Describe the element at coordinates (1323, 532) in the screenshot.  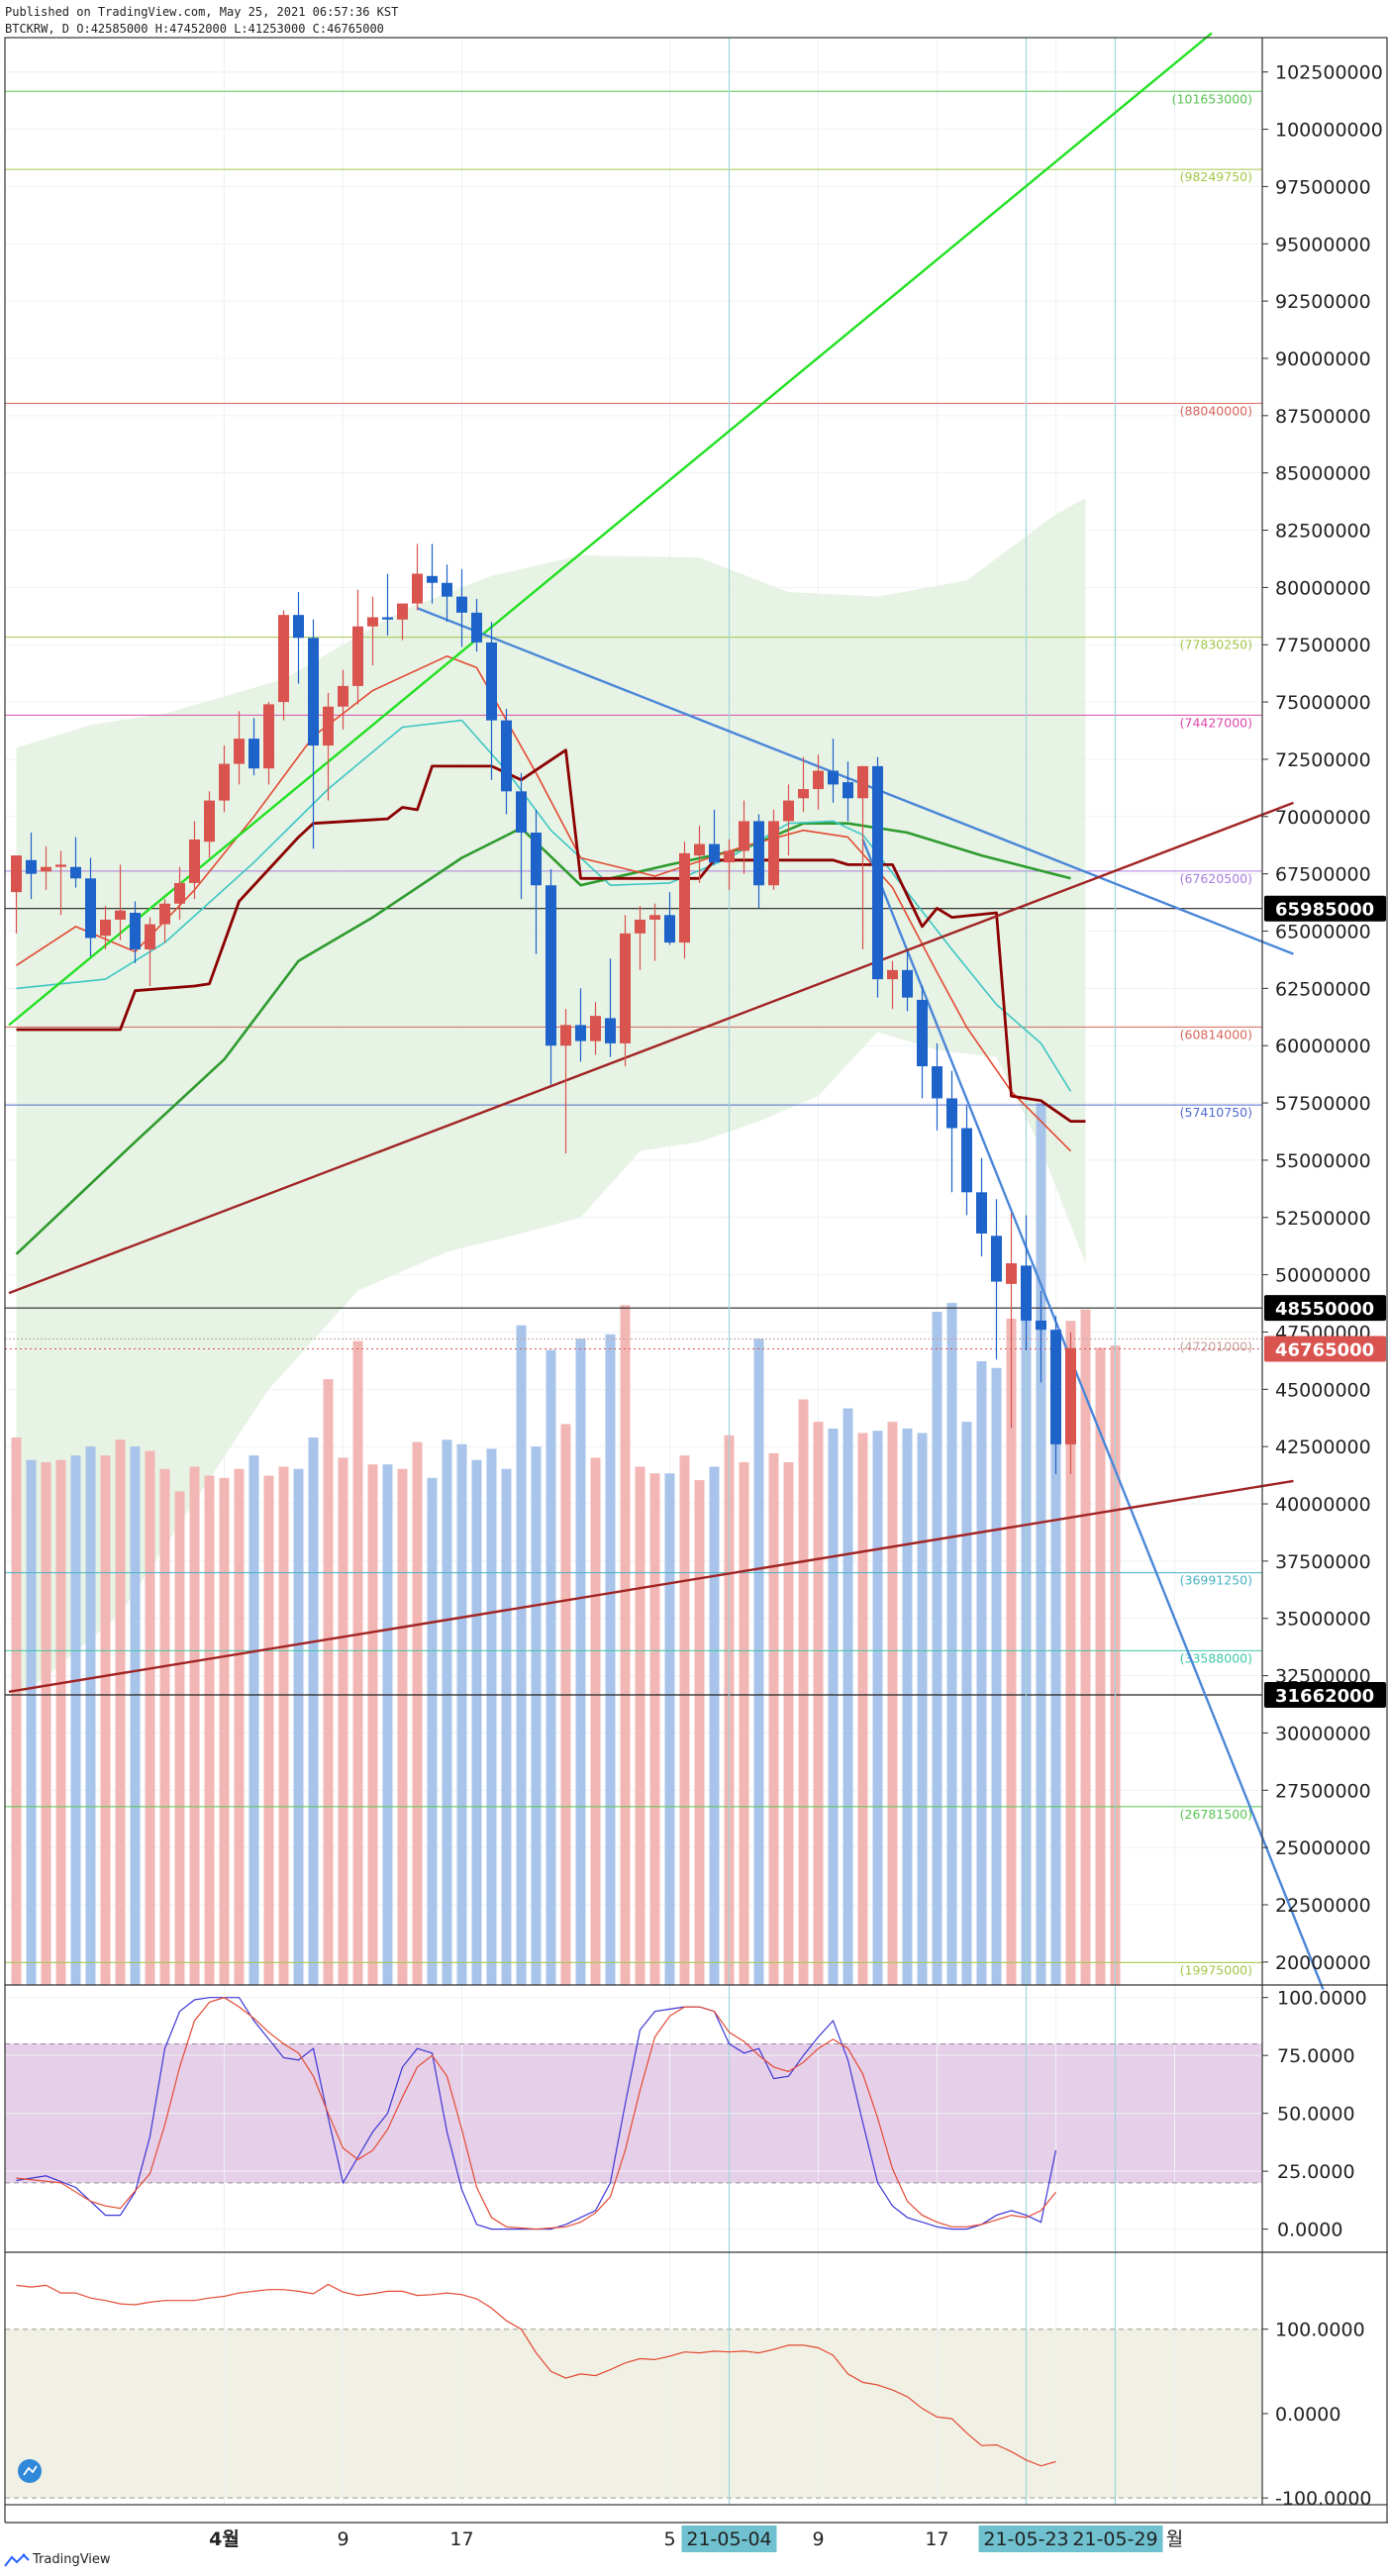
I see `price-tick-label: 82500000` at that location.